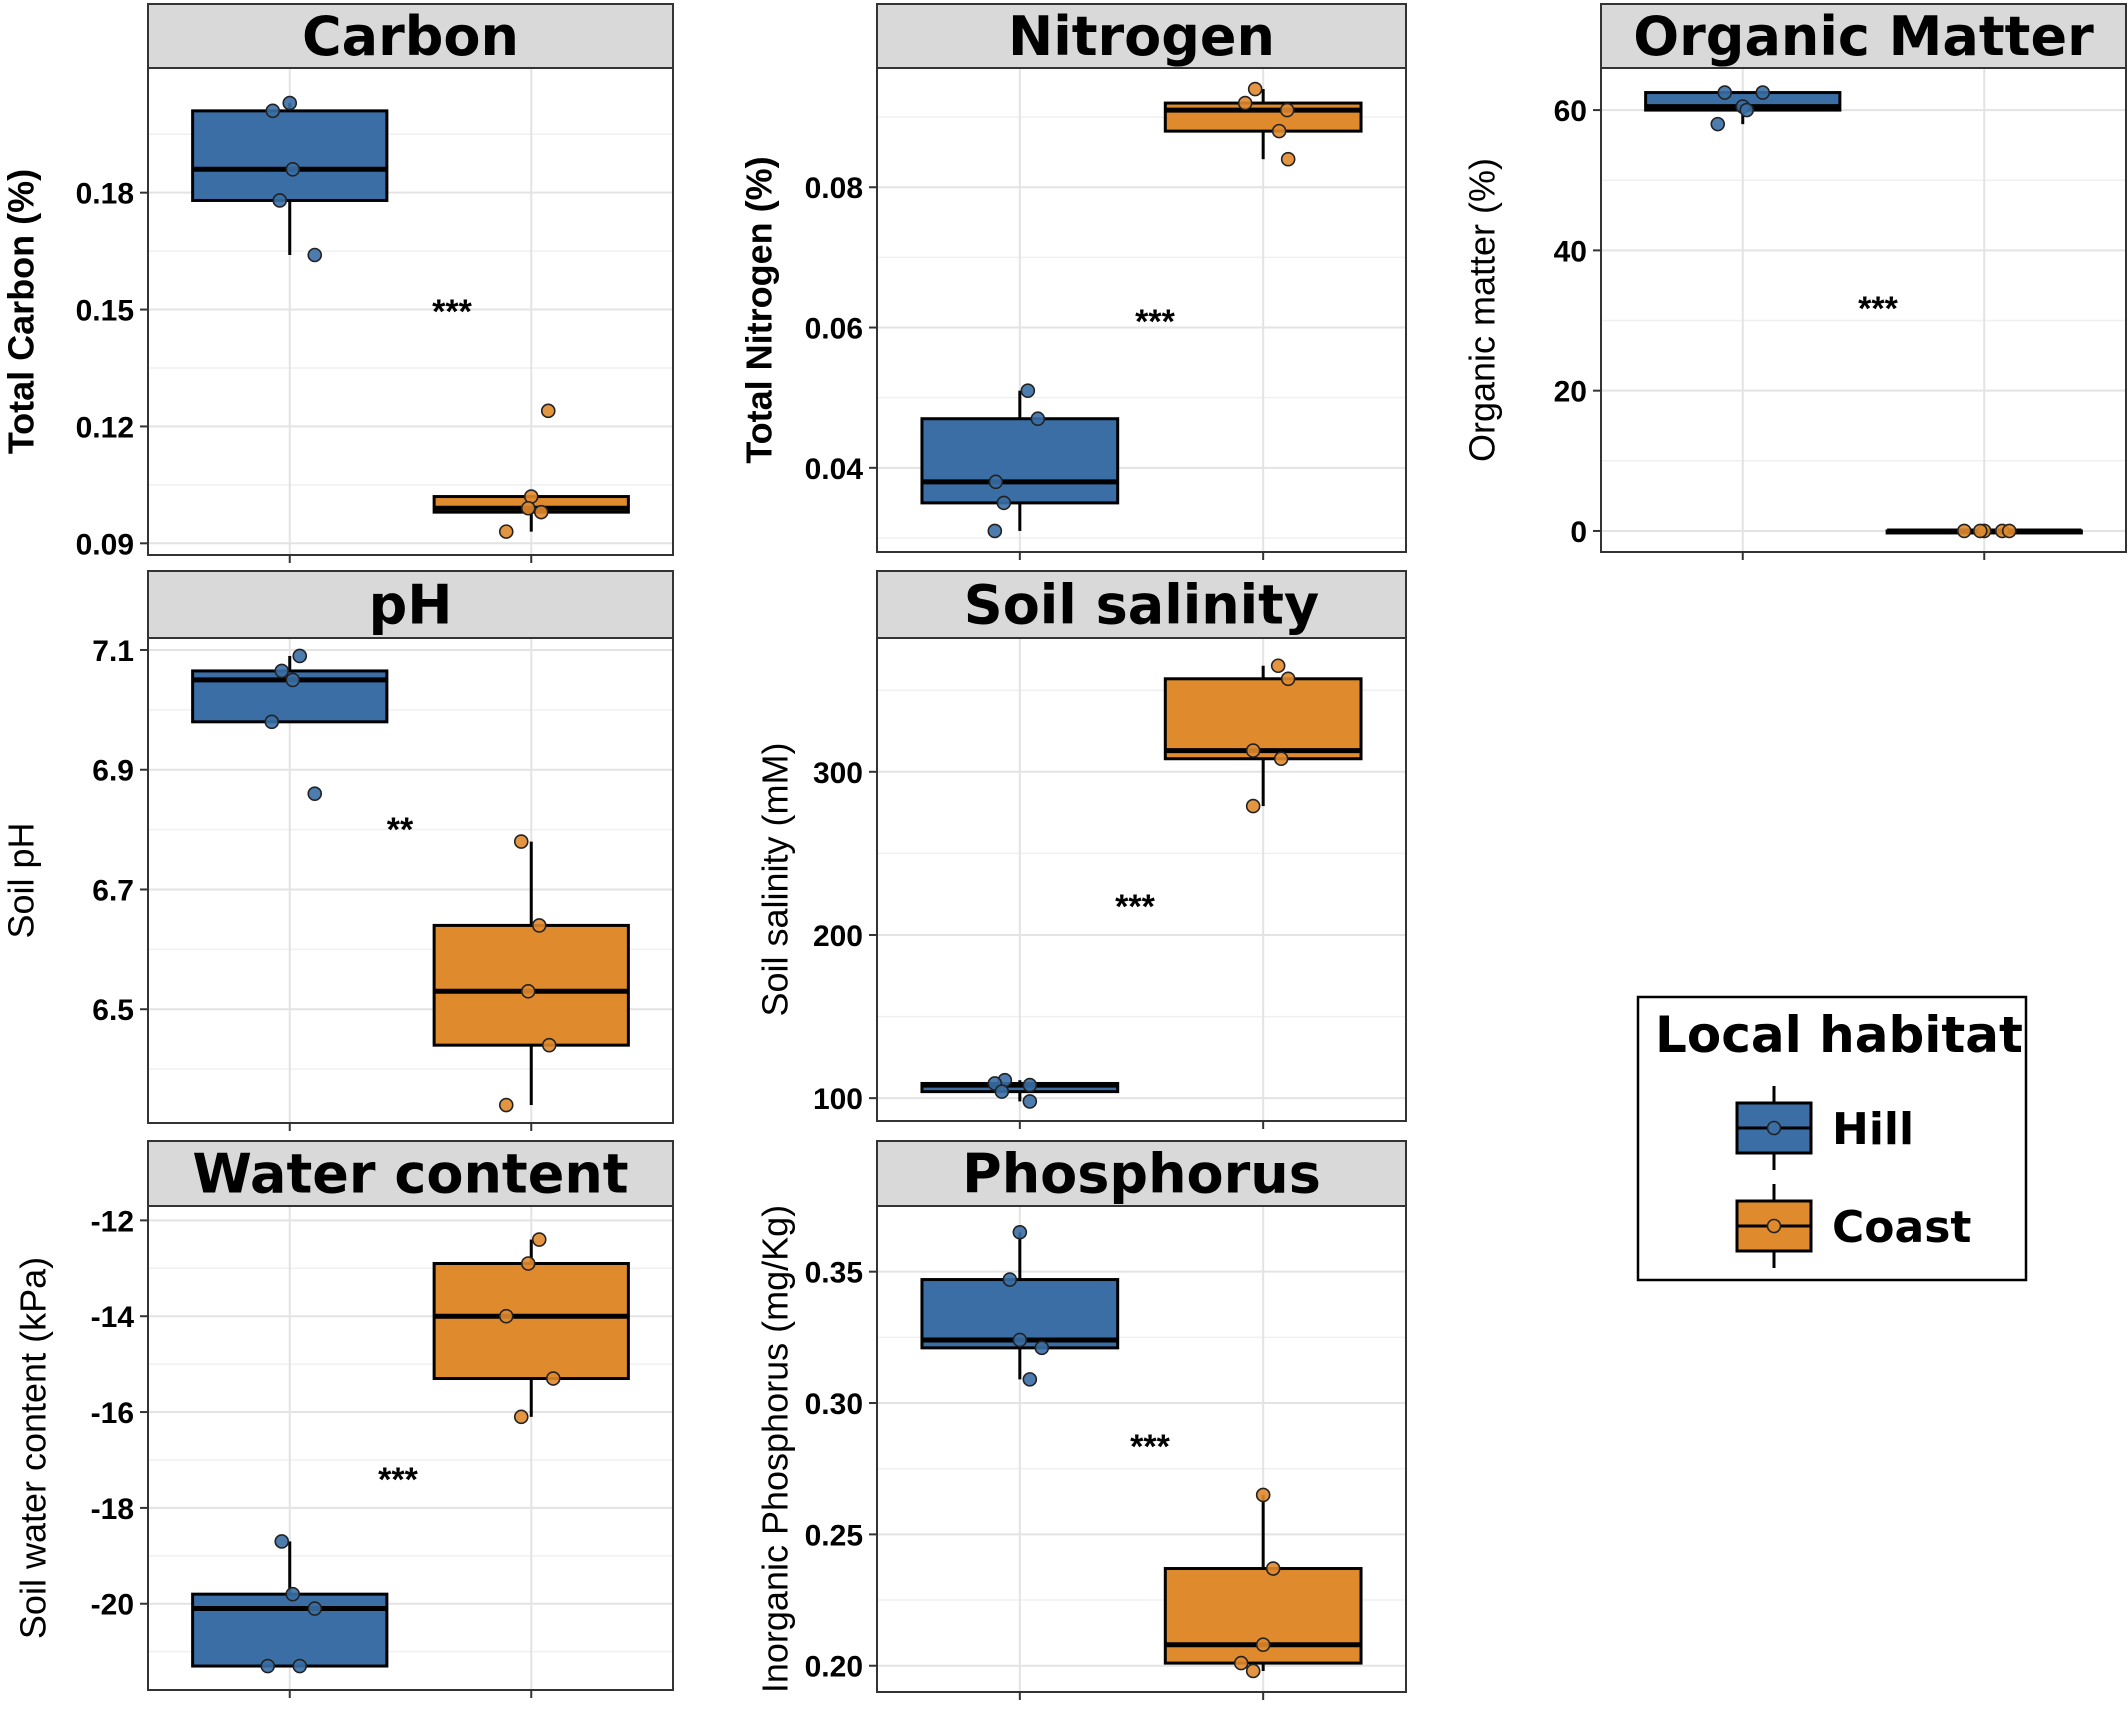  I want to click on significance-label: **, so click(400, 830).